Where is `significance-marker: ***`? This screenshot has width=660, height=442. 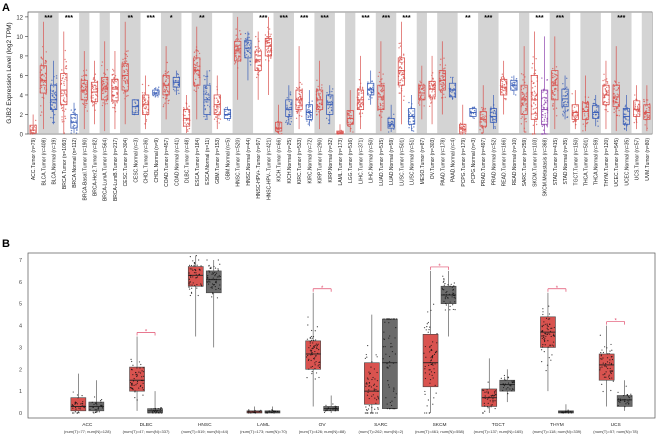
significance-marker: *** is located at coordinates (325, 18).